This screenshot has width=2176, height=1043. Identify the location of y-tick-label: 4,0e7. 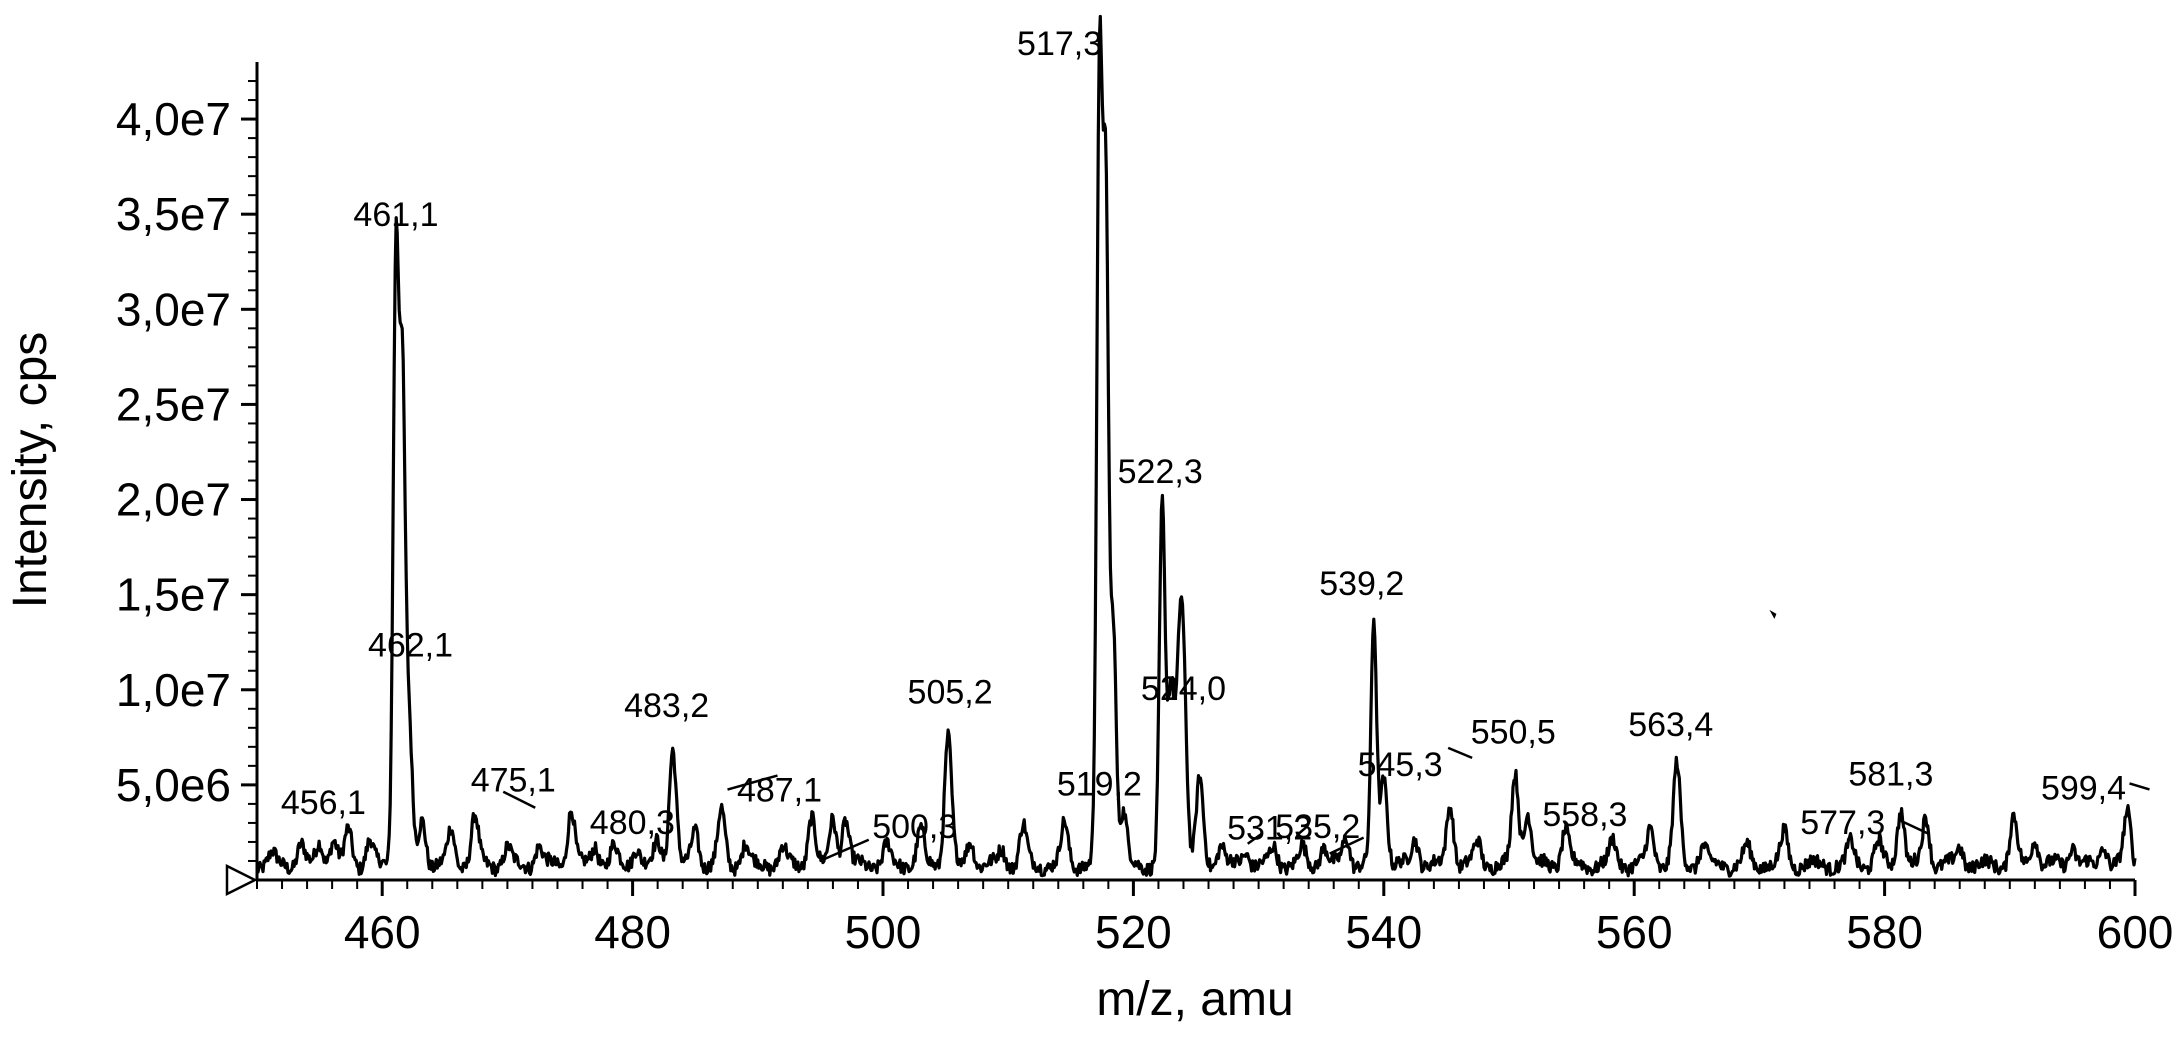
(173, 119).